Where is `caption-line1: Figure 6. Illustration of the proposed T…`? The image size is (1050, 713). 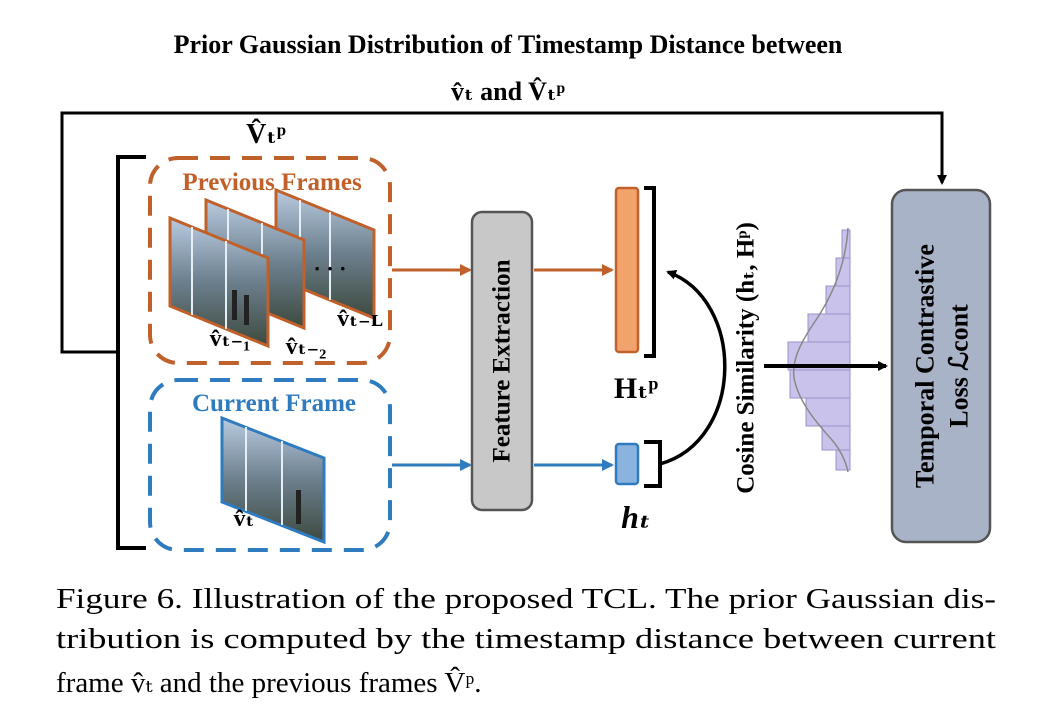
caption-line1: Figure 6. Illustration of the proposed T… is located at coordinates (526, 599).